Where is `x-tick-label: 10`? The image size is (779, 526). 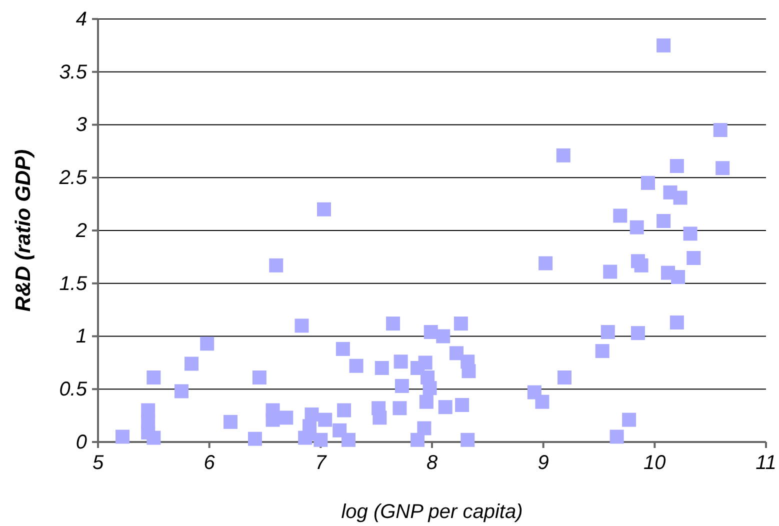 x-tick-label: 10 is located at coordinates (655, 463).